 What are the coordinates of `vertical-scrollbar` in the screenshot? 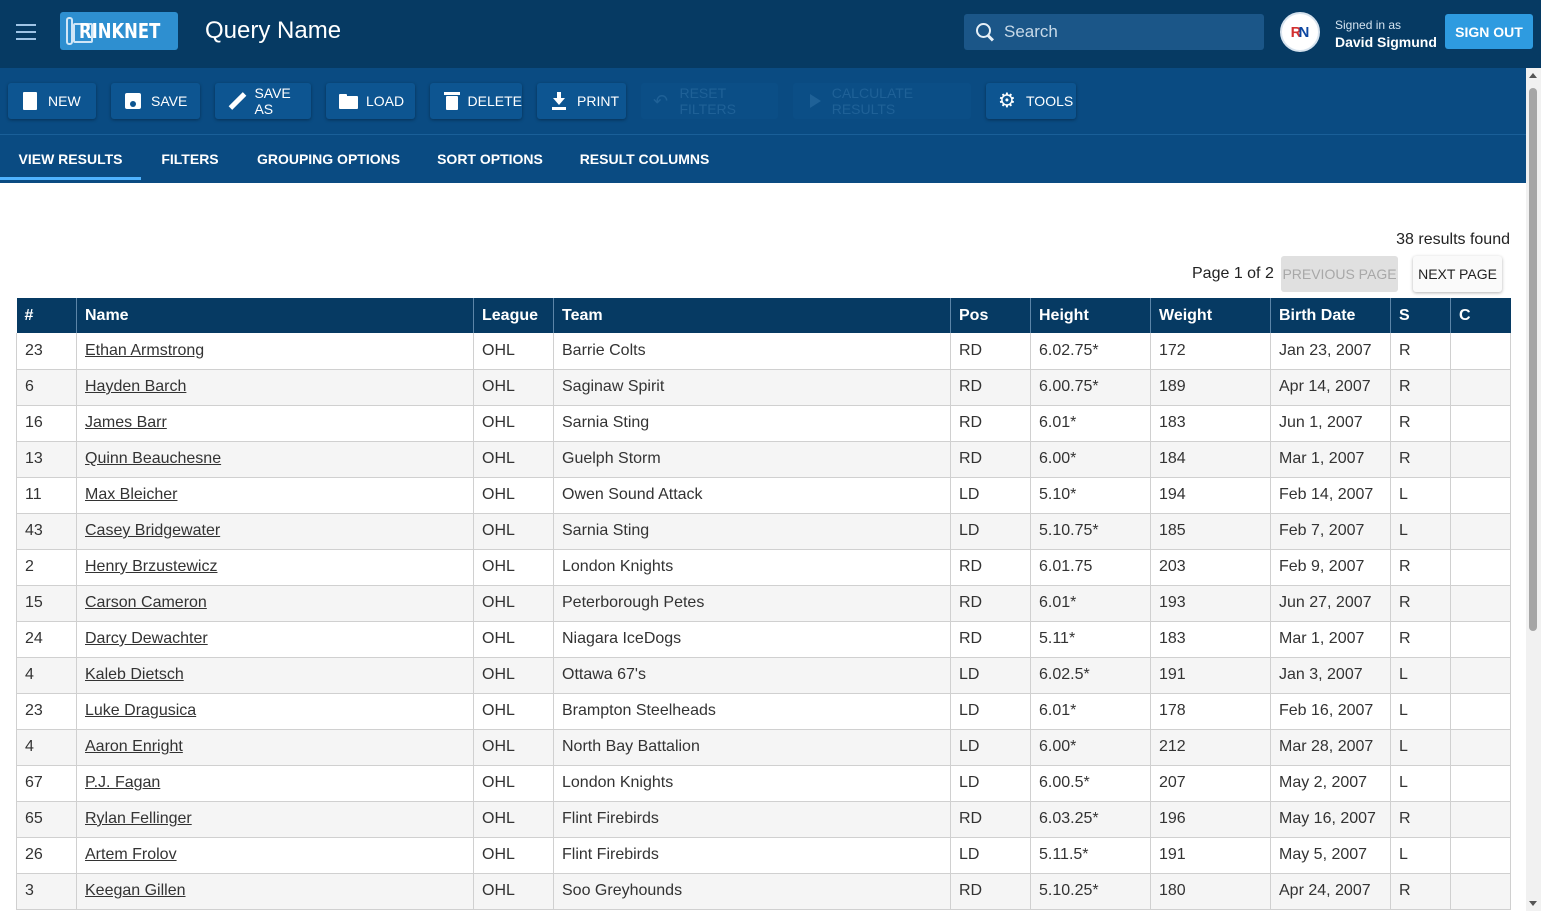 It's located at (1533, 489).